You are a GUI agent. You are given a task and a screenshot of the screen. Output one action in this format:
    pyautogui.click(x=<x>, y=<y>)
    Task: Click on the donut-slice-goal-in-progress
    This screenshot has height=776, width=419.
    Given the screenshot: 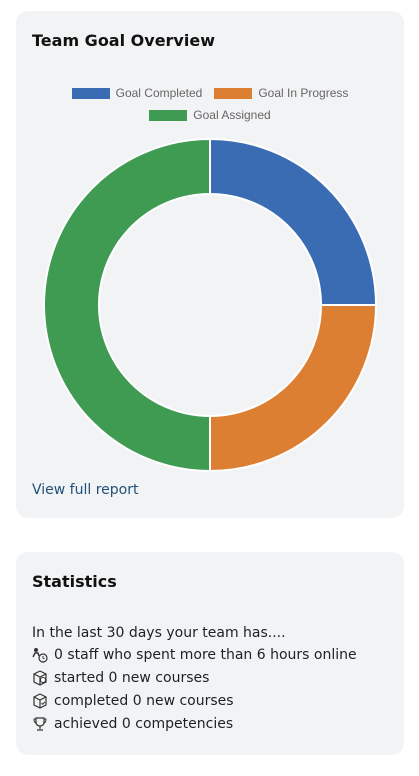 What is the action you would take?
    pyautogui.click(x=293, y=388)
    